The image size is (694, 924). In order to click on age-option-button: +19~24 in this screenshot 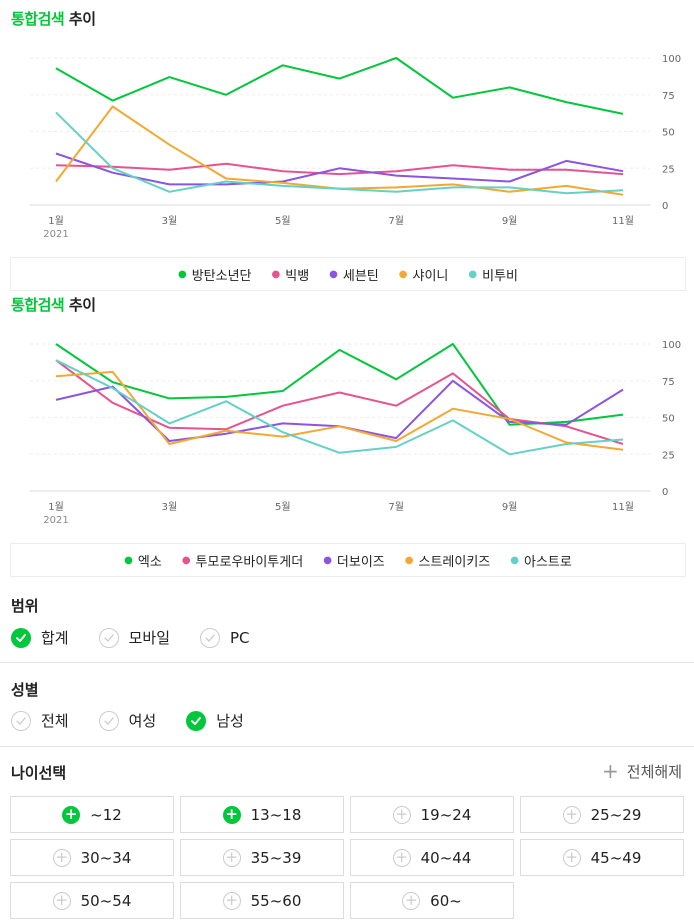, I will do `click(432, 814)`.